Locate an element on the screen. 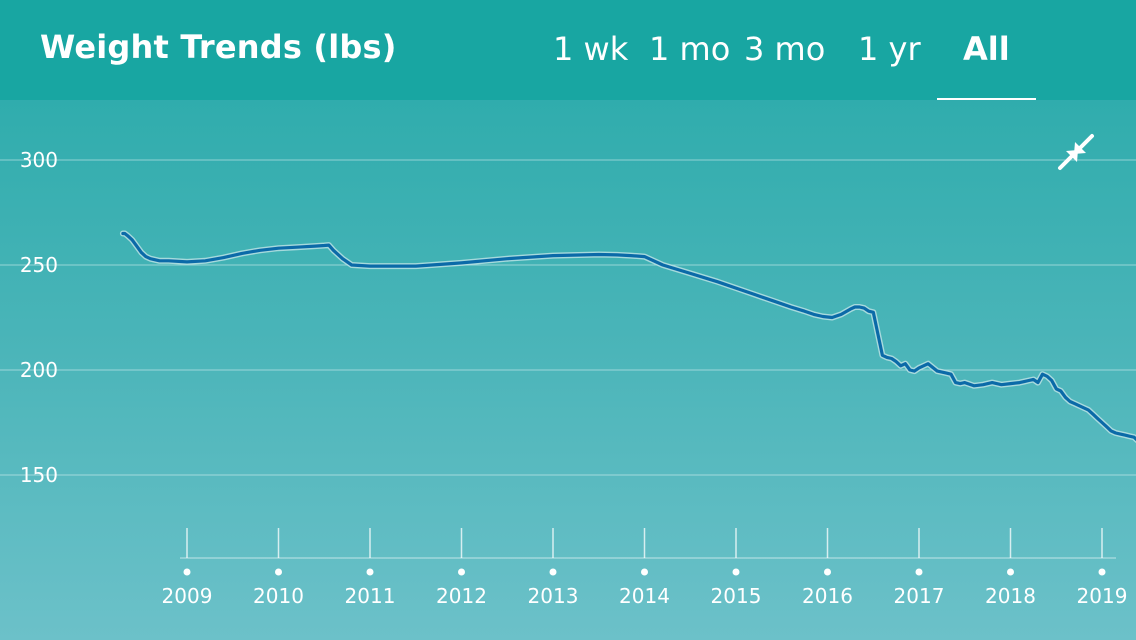 The height and width of the screenshot is (640, 1136). x-tick-label-2016: 2016 is located at coordinates (827, 596).